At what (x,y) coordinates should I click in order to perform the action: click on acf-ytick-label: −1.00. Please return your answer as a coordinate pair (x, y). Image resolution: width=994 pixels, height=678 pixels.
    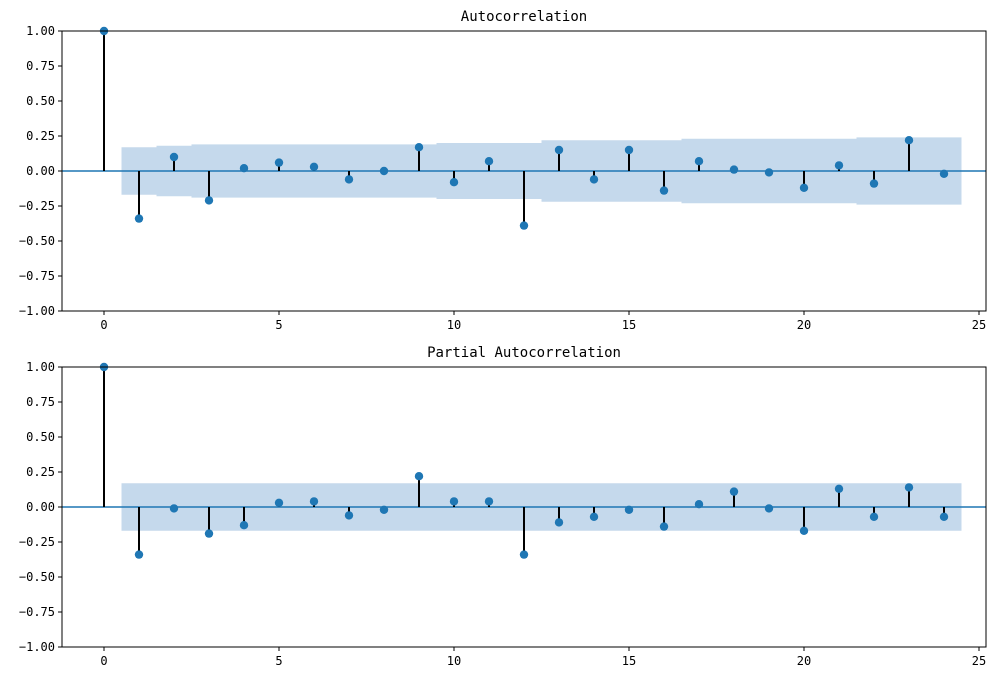
    Looking at the image, I should click on (37, 311).